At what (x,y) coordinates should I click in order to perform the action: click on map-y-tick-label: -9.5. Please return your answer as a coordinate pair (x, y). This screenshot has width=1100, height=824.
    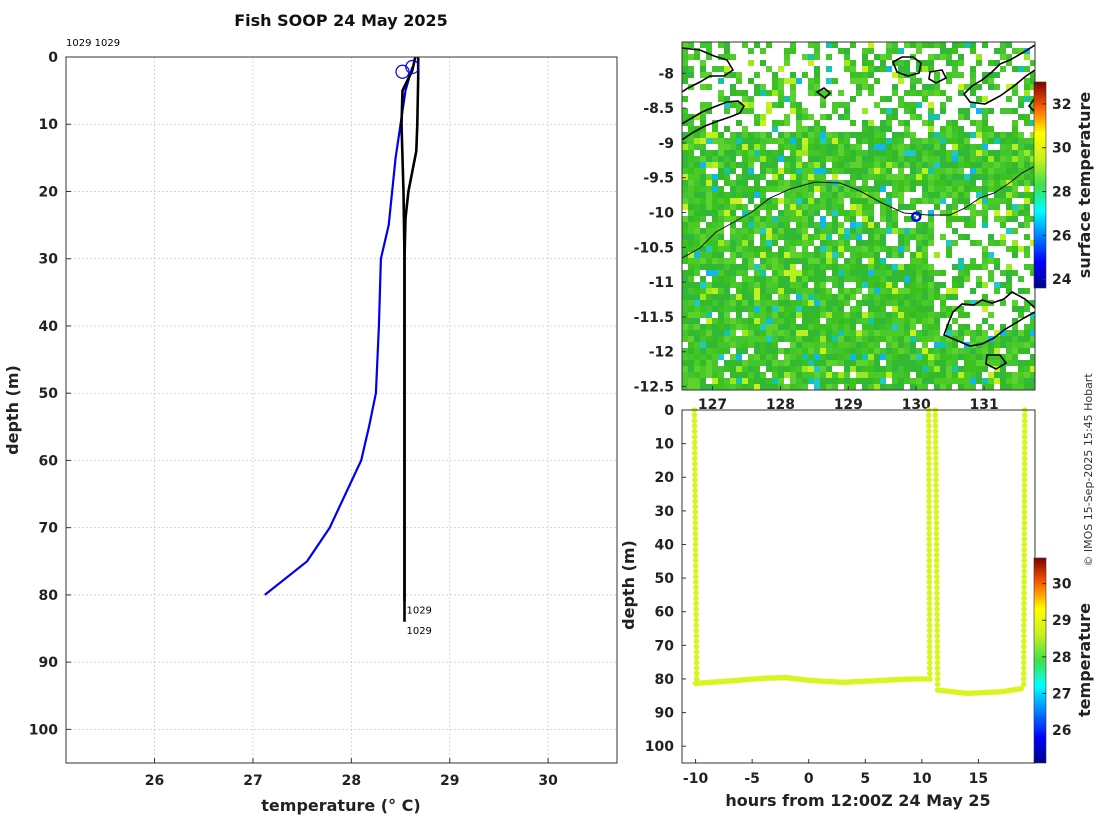
    Looking at the image, I should click on (658, 179).